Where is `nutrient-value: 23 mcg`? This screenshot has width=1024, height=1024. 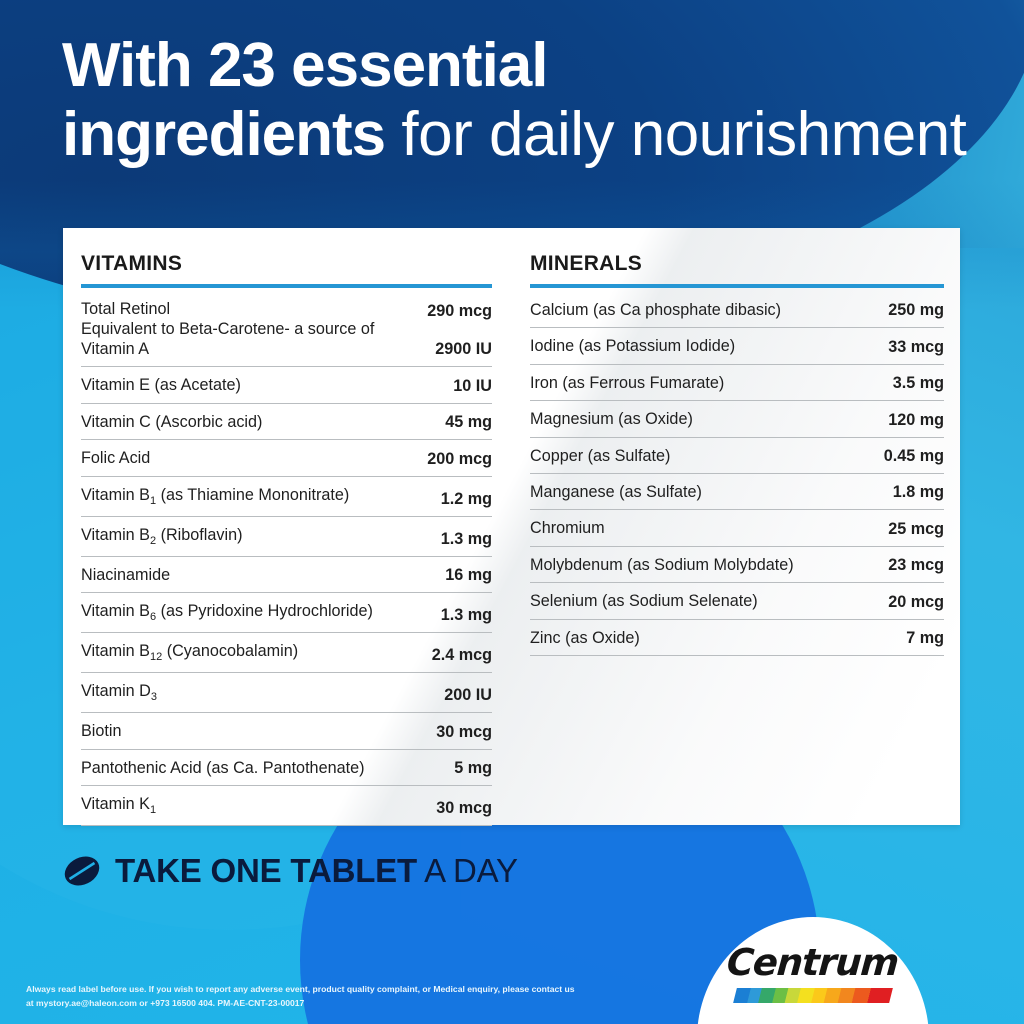 nutrient-value: 23 mcg is located at coordinates (905, 565).